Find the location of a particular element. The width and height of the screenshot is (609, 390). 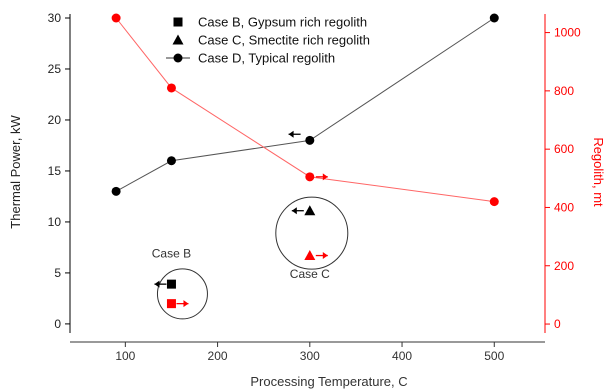

y2-tick-label-5: 1000 is located at coordinates (567, 33).